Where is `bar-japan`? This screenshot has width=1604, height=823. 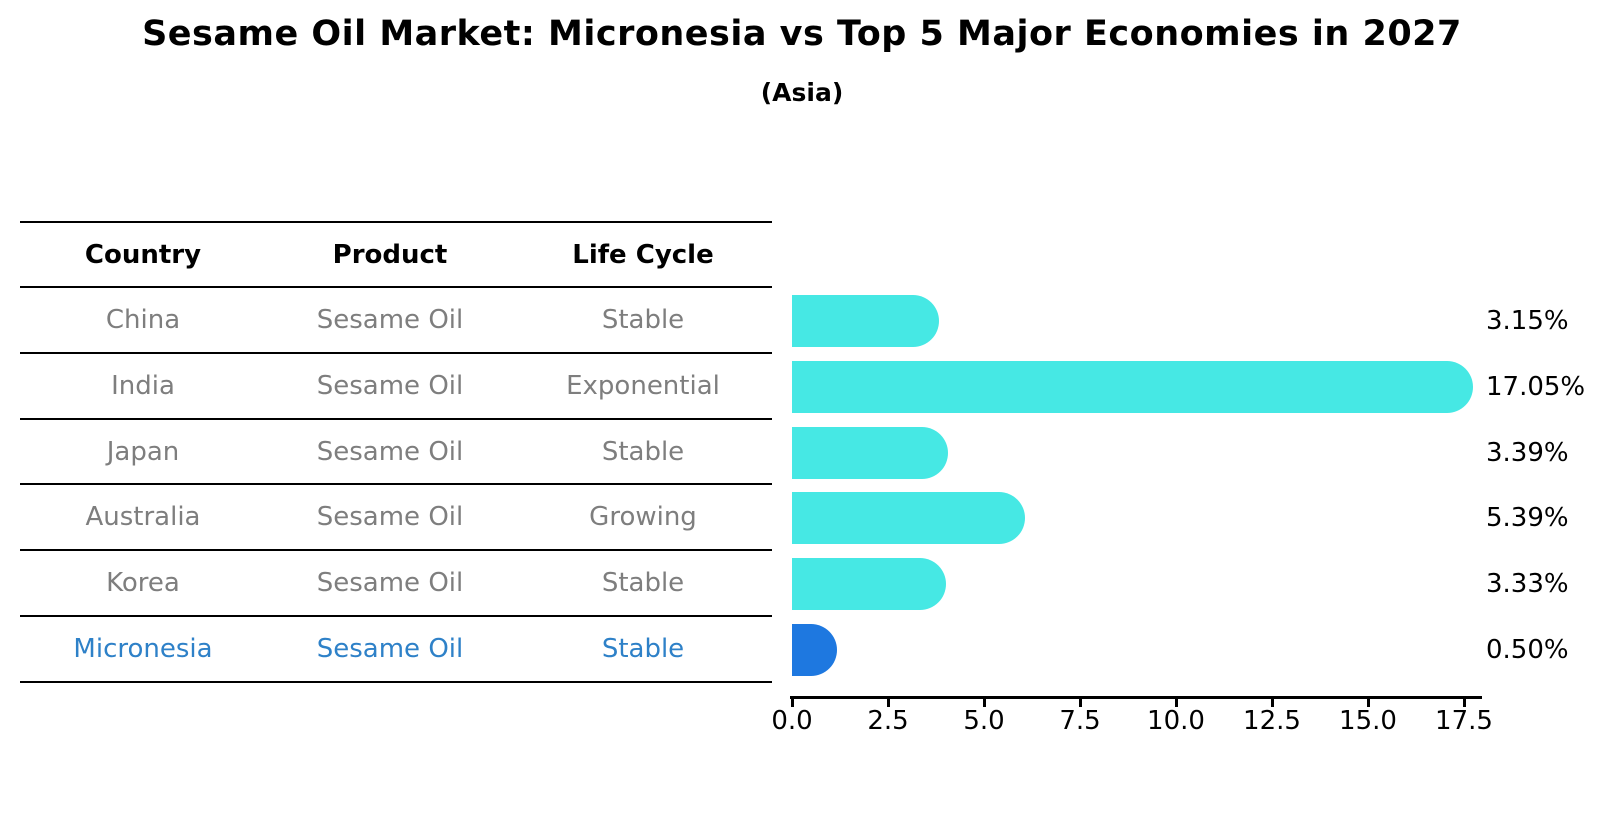
bar-japan is located at coordinates (870, 452).